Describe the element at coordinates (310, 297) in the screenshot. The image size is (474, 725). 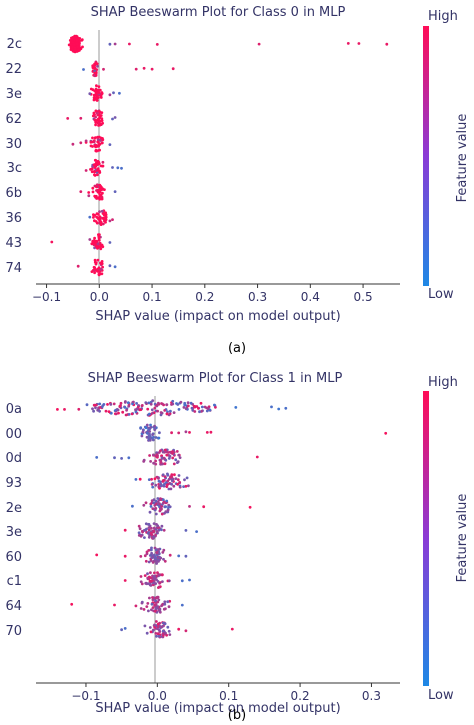
I see `xtick-label: 0.4` at that location.